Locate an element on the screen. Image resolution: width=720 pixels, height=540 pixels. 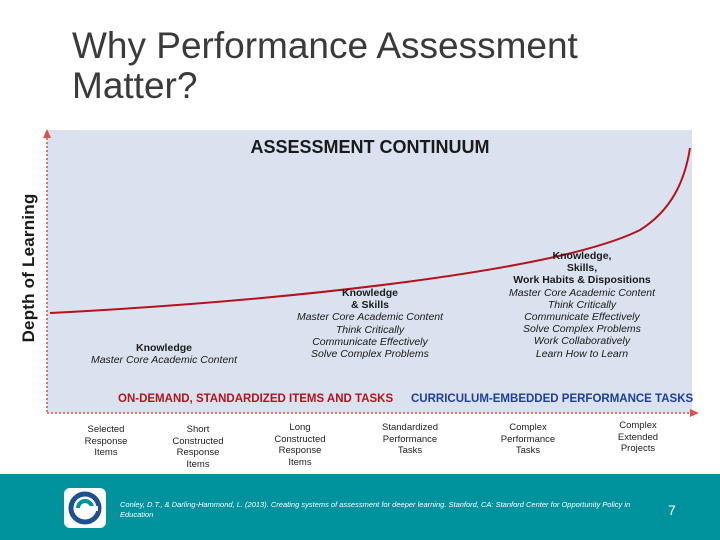
task-complex-extended: Complex Extended Projects is located at coordinates (638, 437).